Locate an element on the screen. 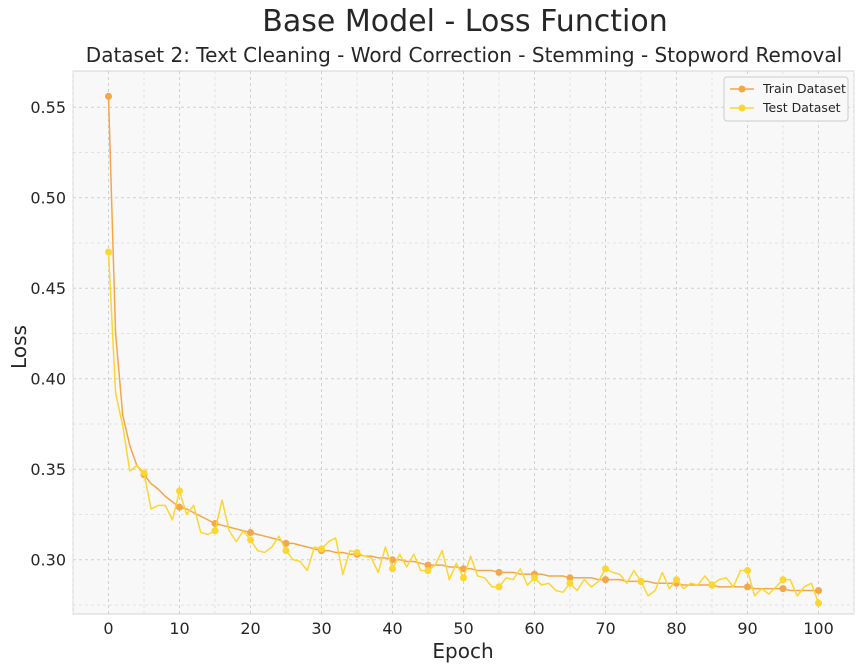 This screenshot has height=667, width=861. legend-test-label: Test Dataset is located at coordinates (801, 107).